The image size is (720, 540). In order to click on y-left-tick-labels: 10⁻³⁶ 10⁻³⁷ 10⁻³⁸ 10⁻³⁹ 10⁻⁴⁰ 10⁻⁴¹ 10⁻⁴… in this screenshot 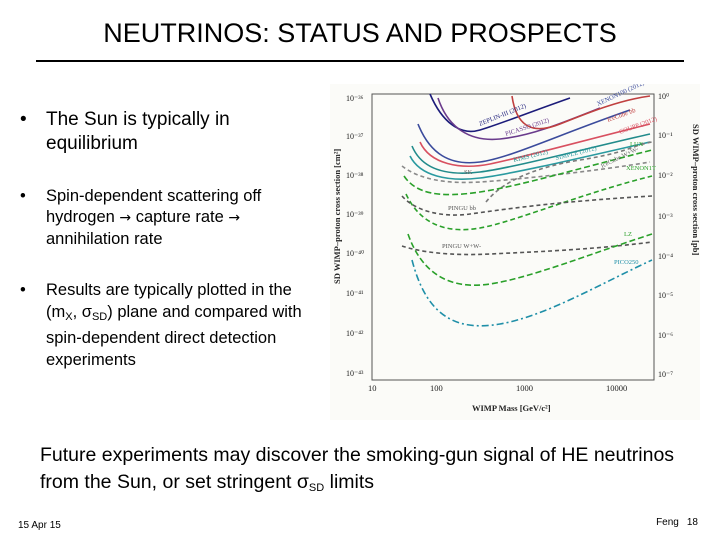, I will do `click(355, 236)`.